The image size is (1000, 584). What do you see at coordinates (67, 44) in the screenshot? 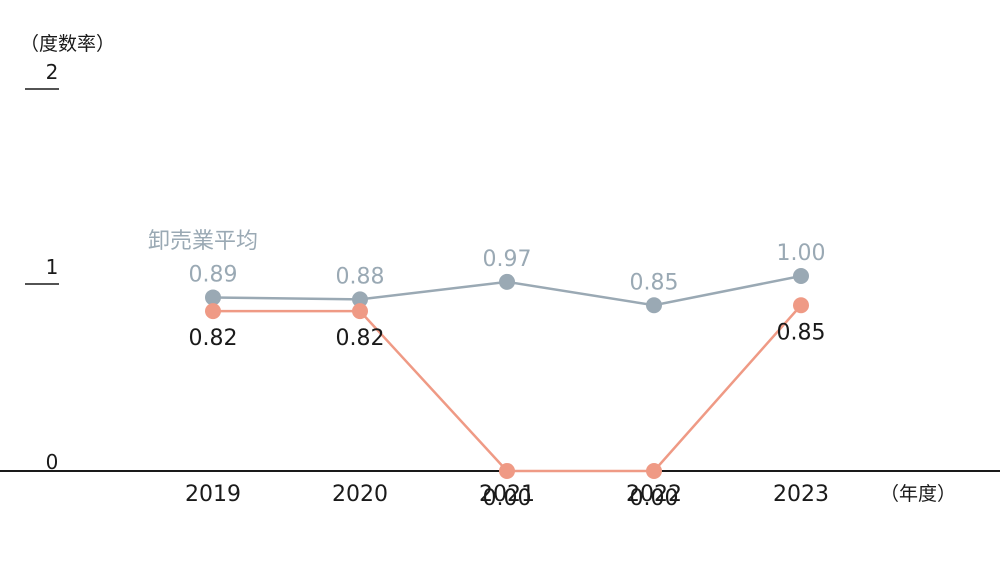
I see `y-axis-unit: （度数率）` at bounding box center [67, 44].